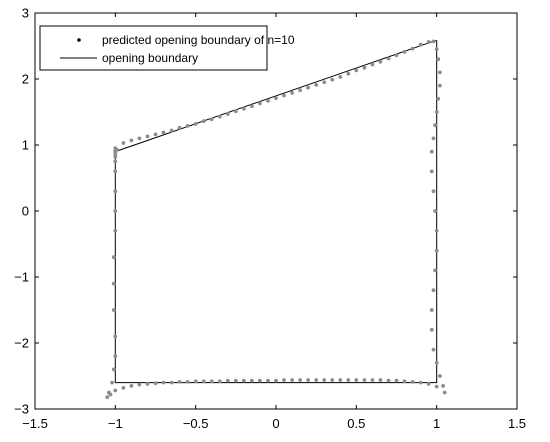 The width and height of the screenshot is (550, 442). I want to click on x-tick-label: −0.5, so click(196, 423).